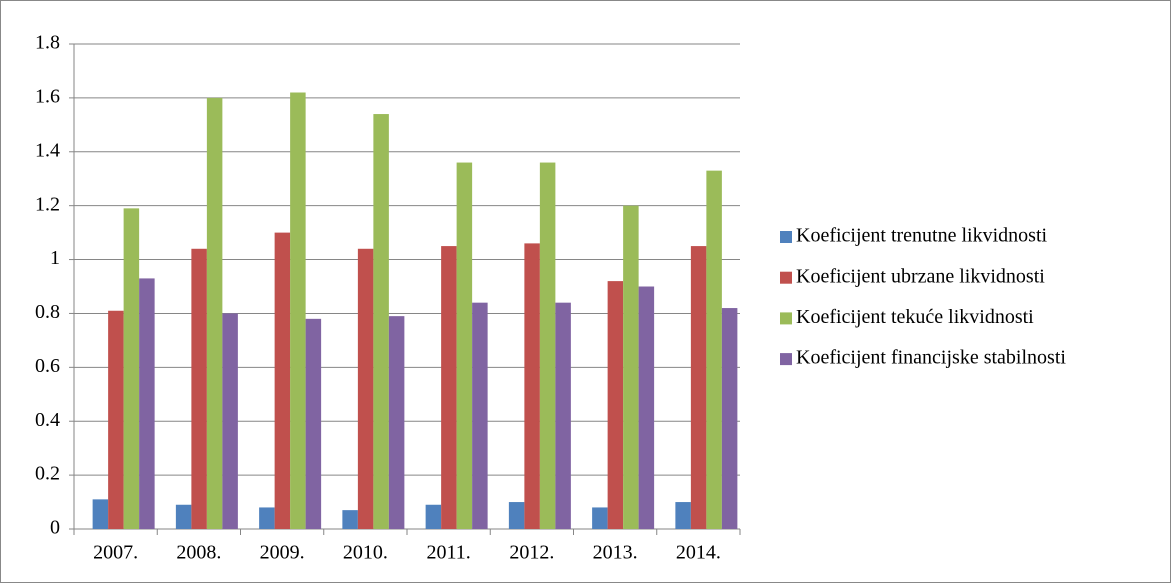 The image size is (1171, 588). I want to click on y-tick-label: 1.4, so click(47, 150).